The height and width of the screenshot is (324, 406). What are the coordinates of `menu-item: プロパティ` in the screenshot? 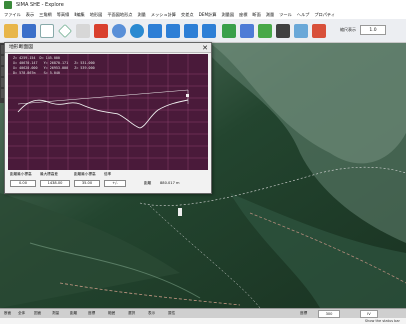 It's located at (325, 14).